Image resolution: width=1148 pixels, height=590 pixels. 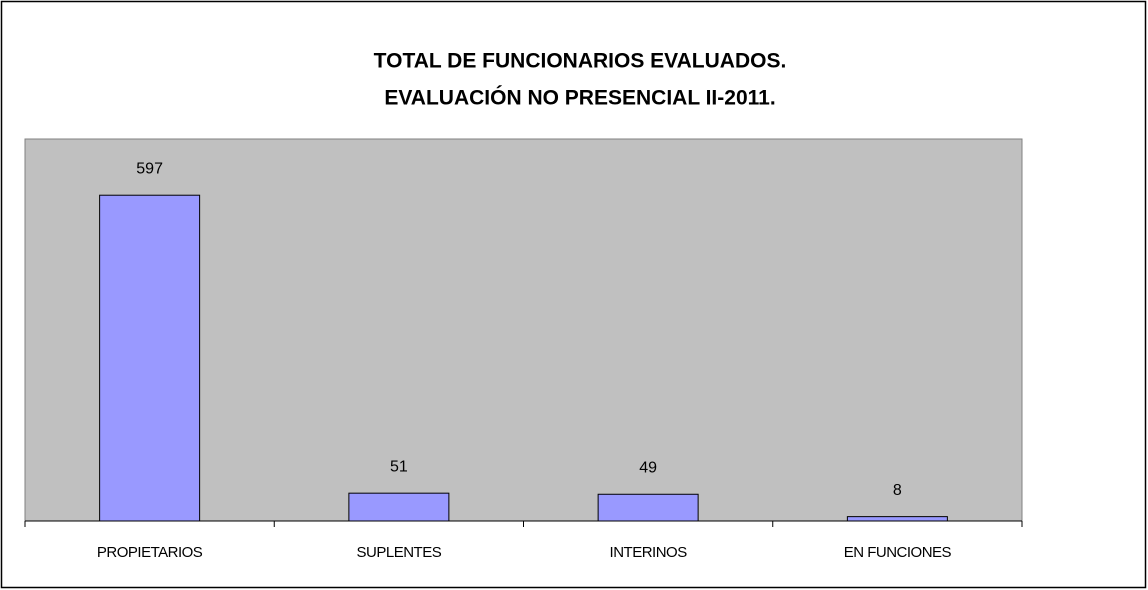 What do you see at coordinates (648, 467) in the screenshot?
I see `data-label: 49` at bounding box center [648, 467].